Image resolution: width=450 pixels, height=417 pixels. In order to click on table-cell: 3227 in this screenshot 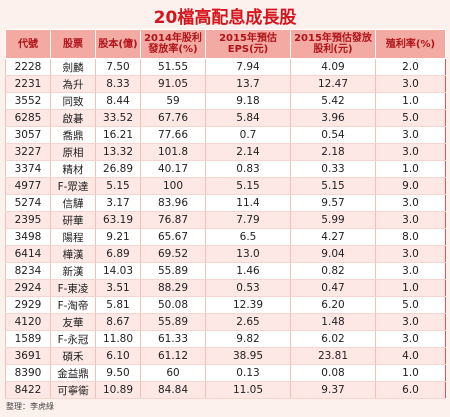, I will do `click(28, 152)`.